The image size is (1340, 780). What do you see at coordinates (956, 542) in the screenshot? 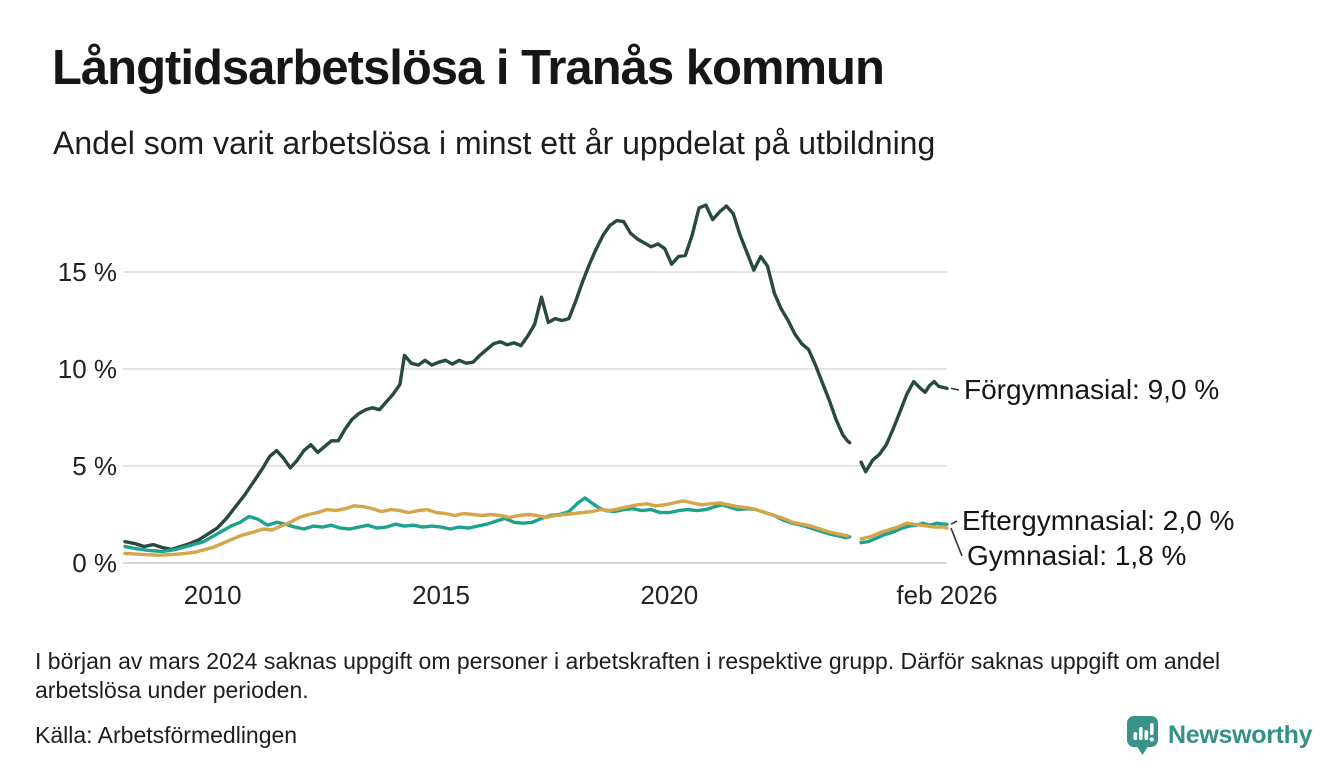
I see `label-connector-gymnasial` at bounding box center [956, 542].